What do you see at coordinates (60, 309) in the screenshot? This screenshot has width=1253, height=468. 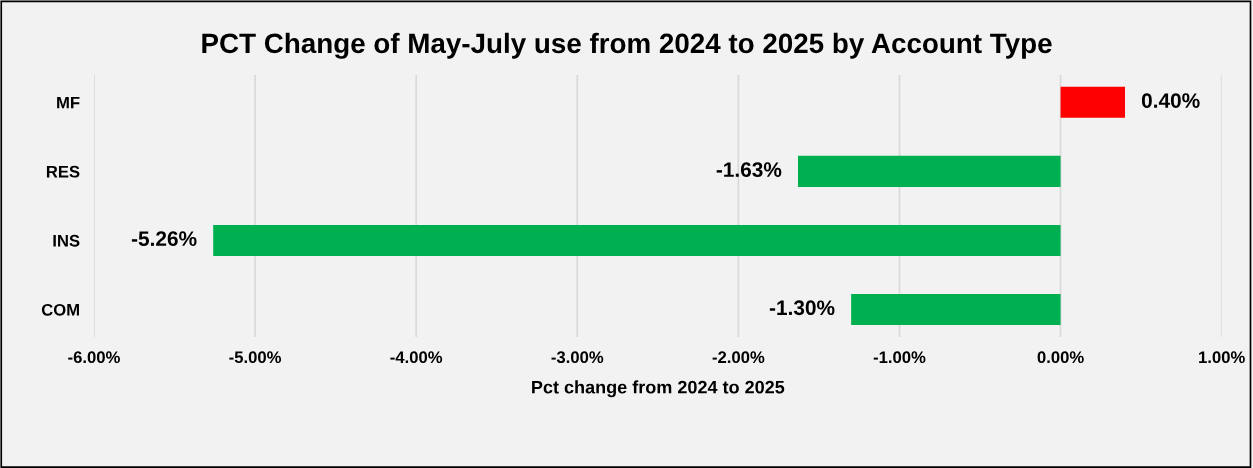 I see `y-tick-label: COM` at bounding box center [60, 309].